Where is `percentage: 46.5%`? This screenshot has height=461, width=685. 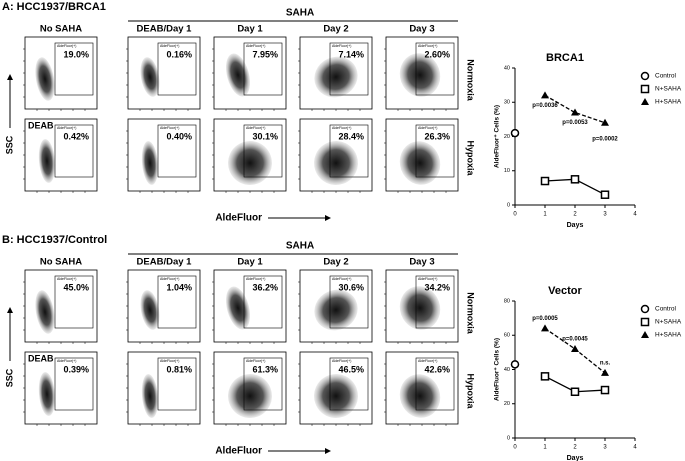 percentage: 46.5% is located at coordinates (351, 369).